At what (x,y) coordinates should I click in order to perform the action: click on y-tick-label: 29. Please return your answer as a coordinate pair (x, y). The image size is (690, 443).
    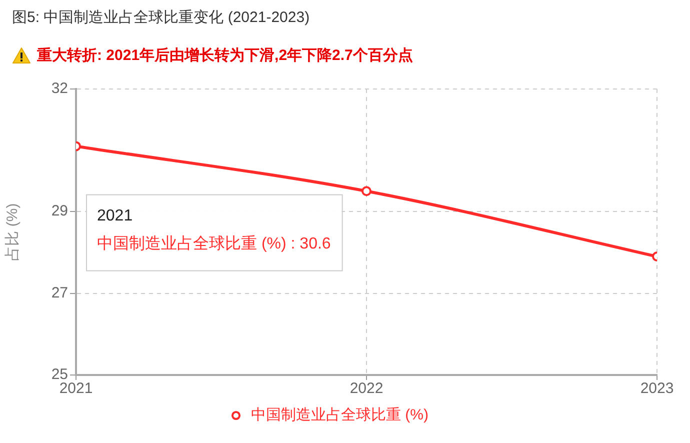
    Looking at the image, I should click on (59, 211).